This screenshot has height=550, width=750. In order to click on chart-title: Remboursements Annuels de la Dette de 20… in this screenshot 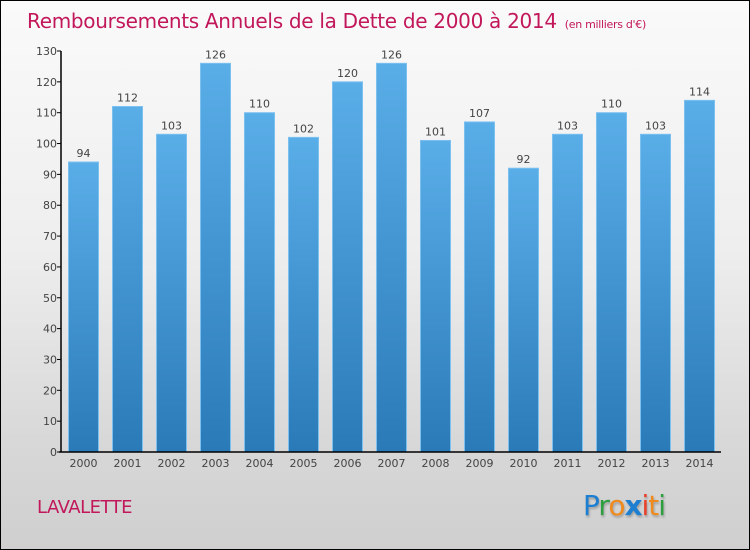, I will do `click(336, 21)`.